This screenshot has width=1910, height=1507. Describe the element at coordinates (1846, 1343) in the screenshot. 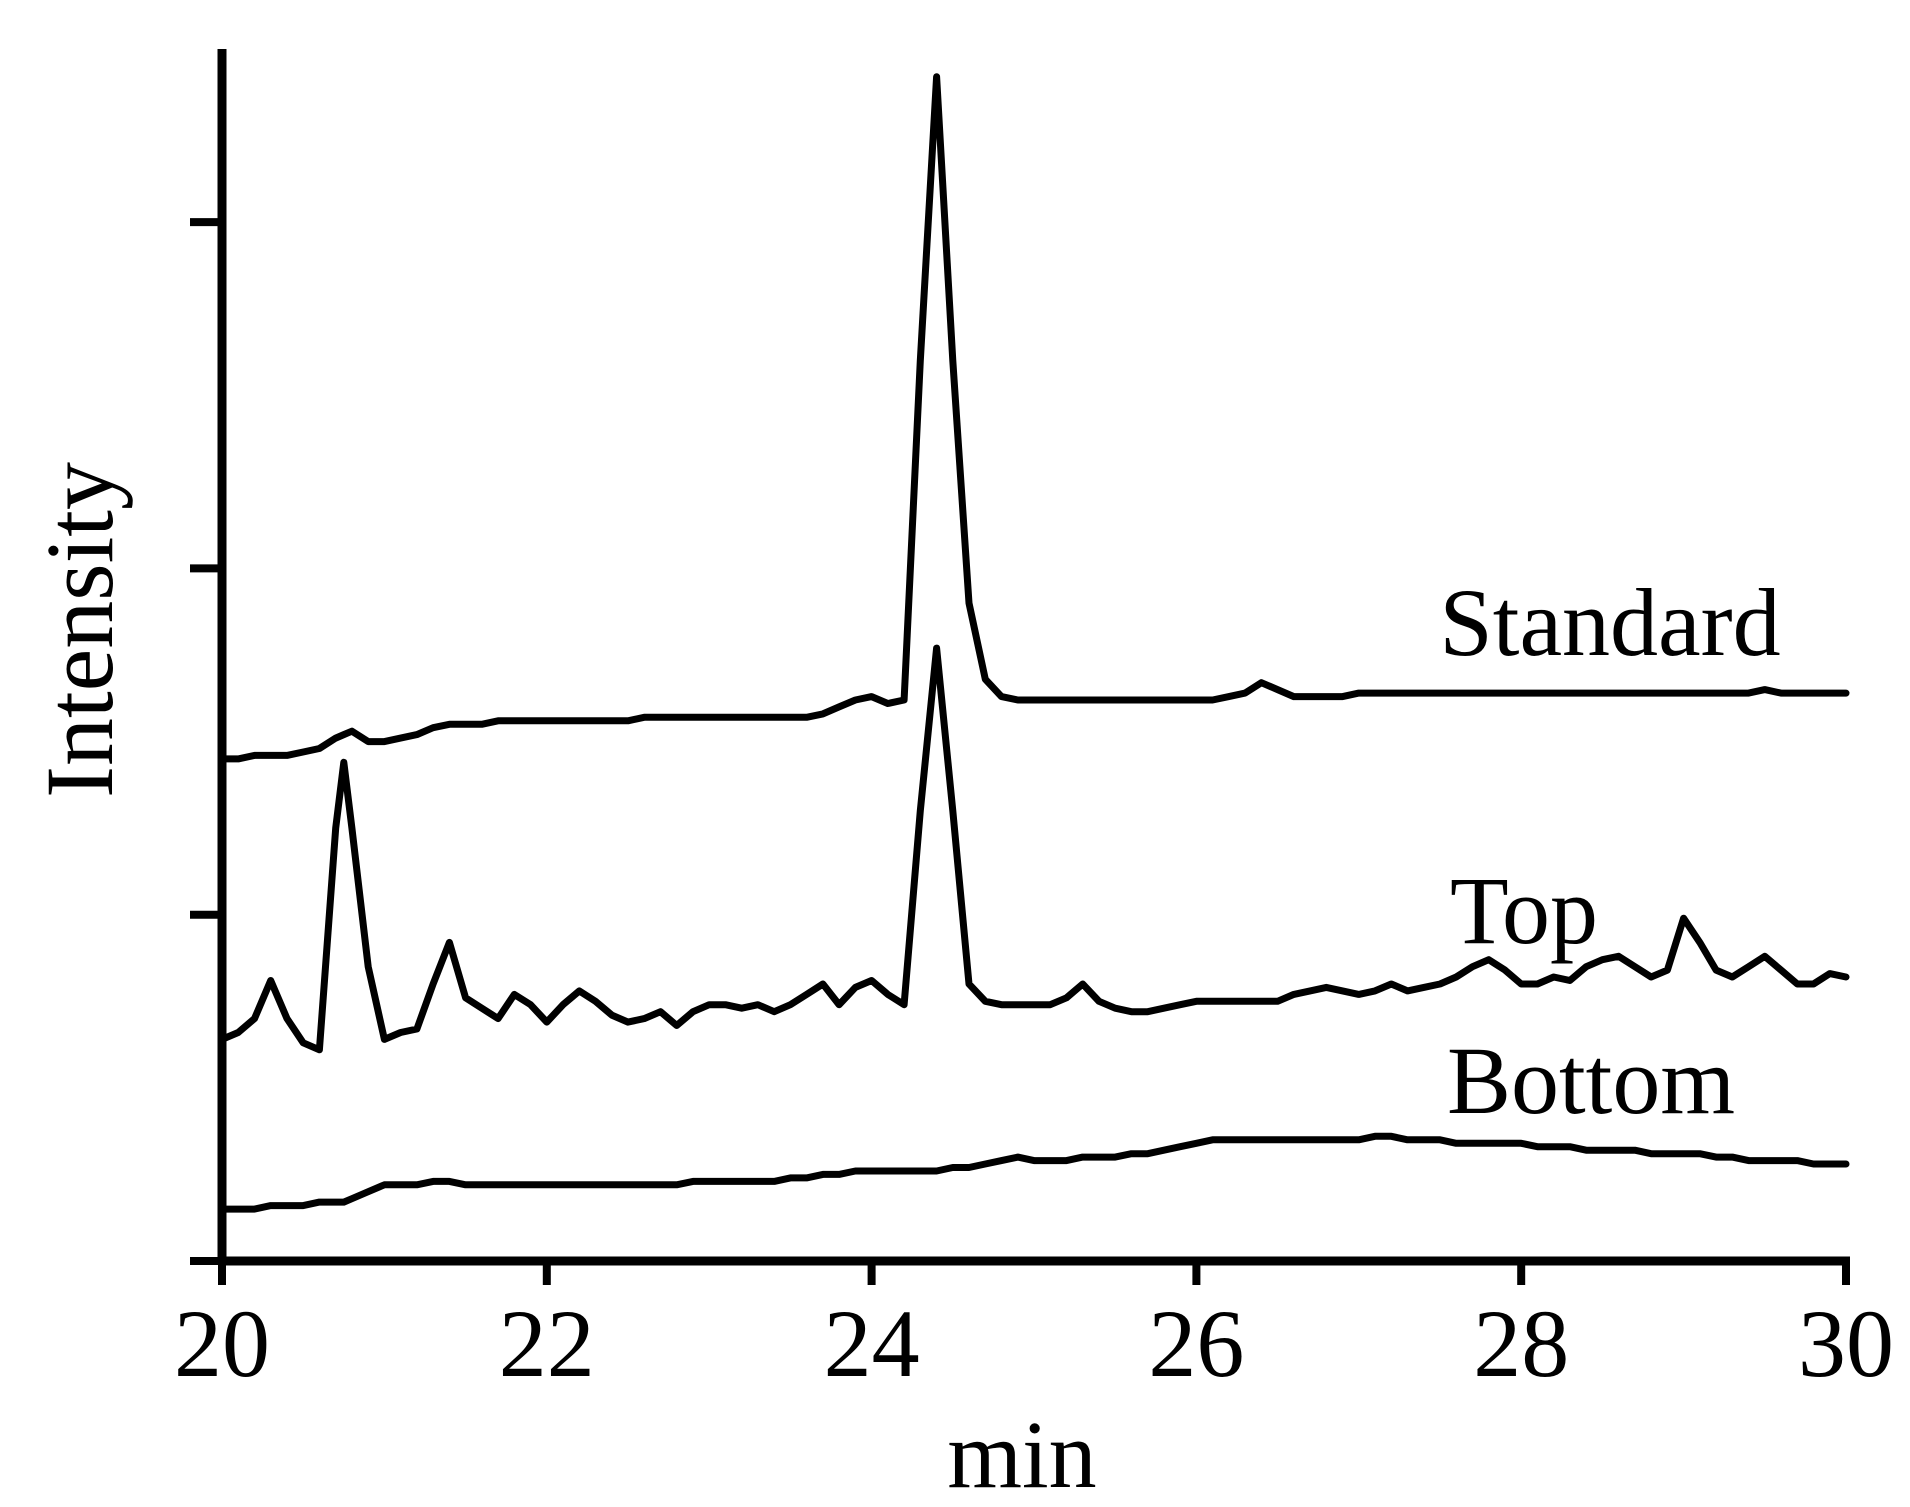

I see `x-tick-label: 30` at that location.